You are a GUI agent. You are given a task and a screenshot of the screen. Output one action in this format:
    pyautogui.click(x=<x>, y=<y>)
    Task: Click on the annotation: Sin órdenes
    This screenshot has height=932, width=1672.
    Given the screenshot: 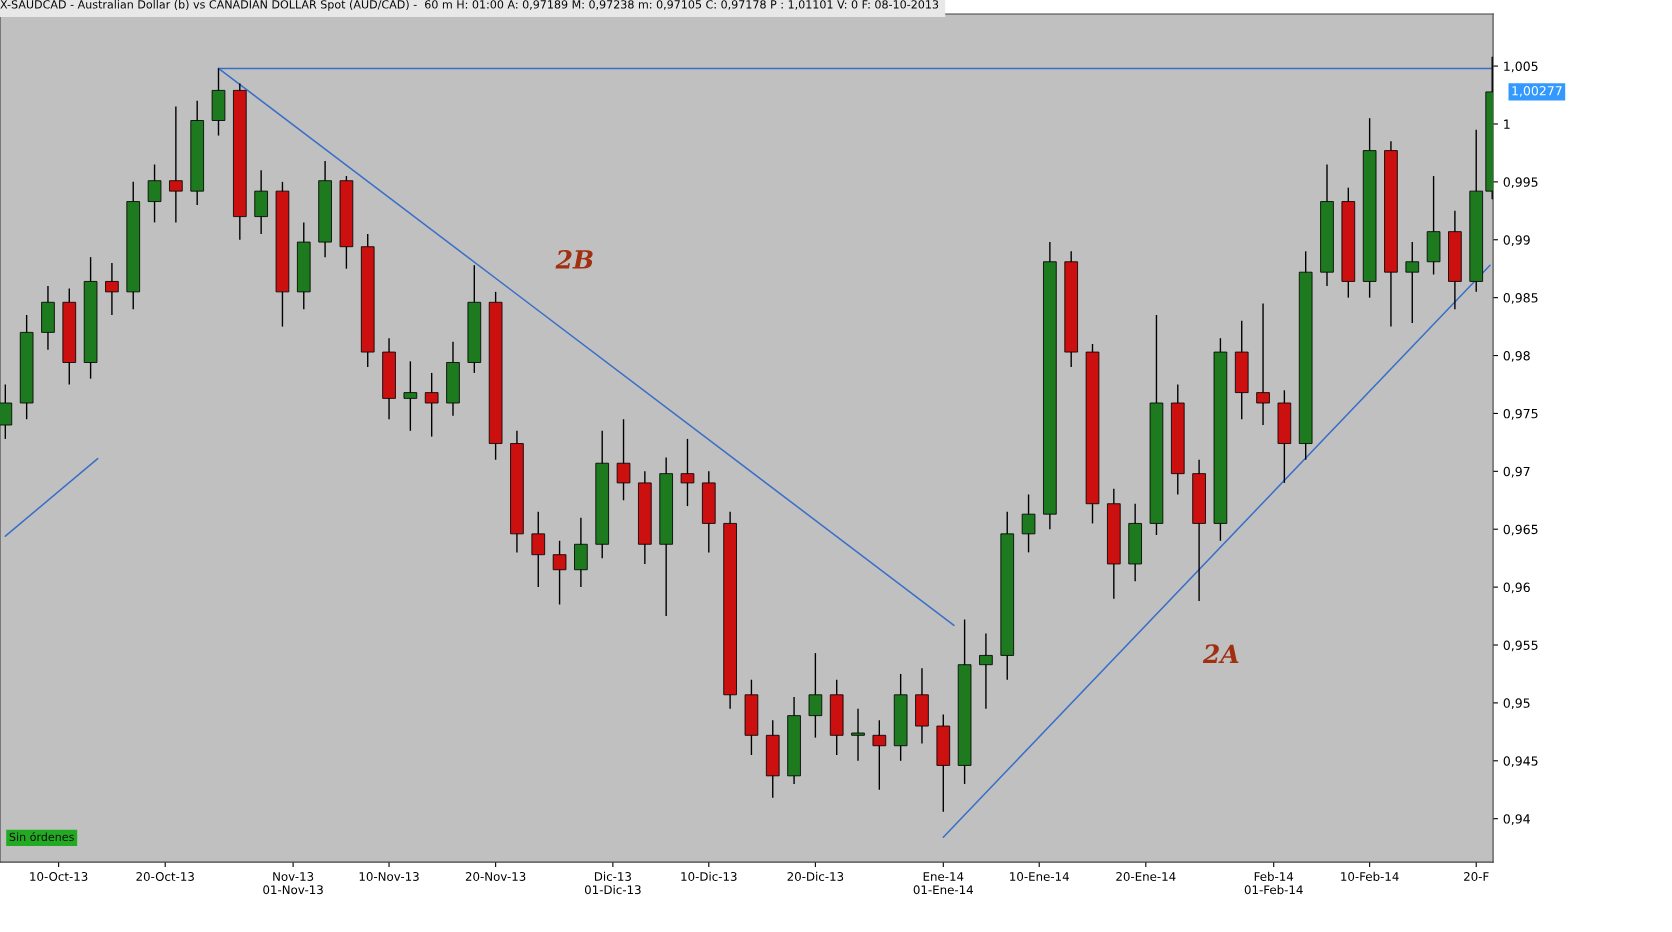 What is the action you would take?
    pyautogui.click(x=41, y=837)
    